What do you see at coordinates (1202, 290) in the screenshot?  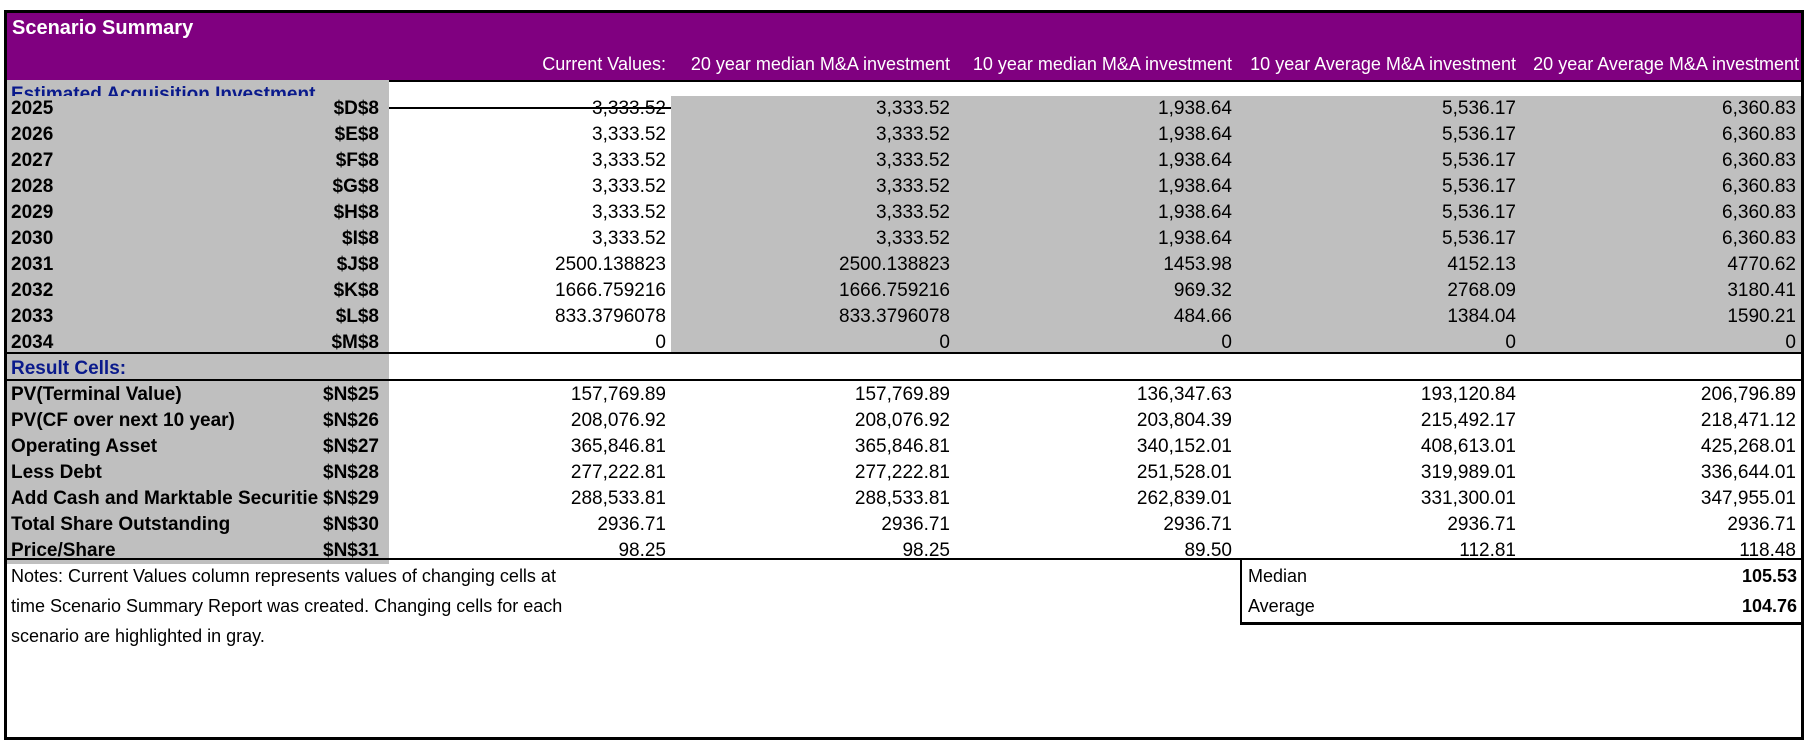 I see `value-cell: 969.32` at bounding box center [1202, 290].